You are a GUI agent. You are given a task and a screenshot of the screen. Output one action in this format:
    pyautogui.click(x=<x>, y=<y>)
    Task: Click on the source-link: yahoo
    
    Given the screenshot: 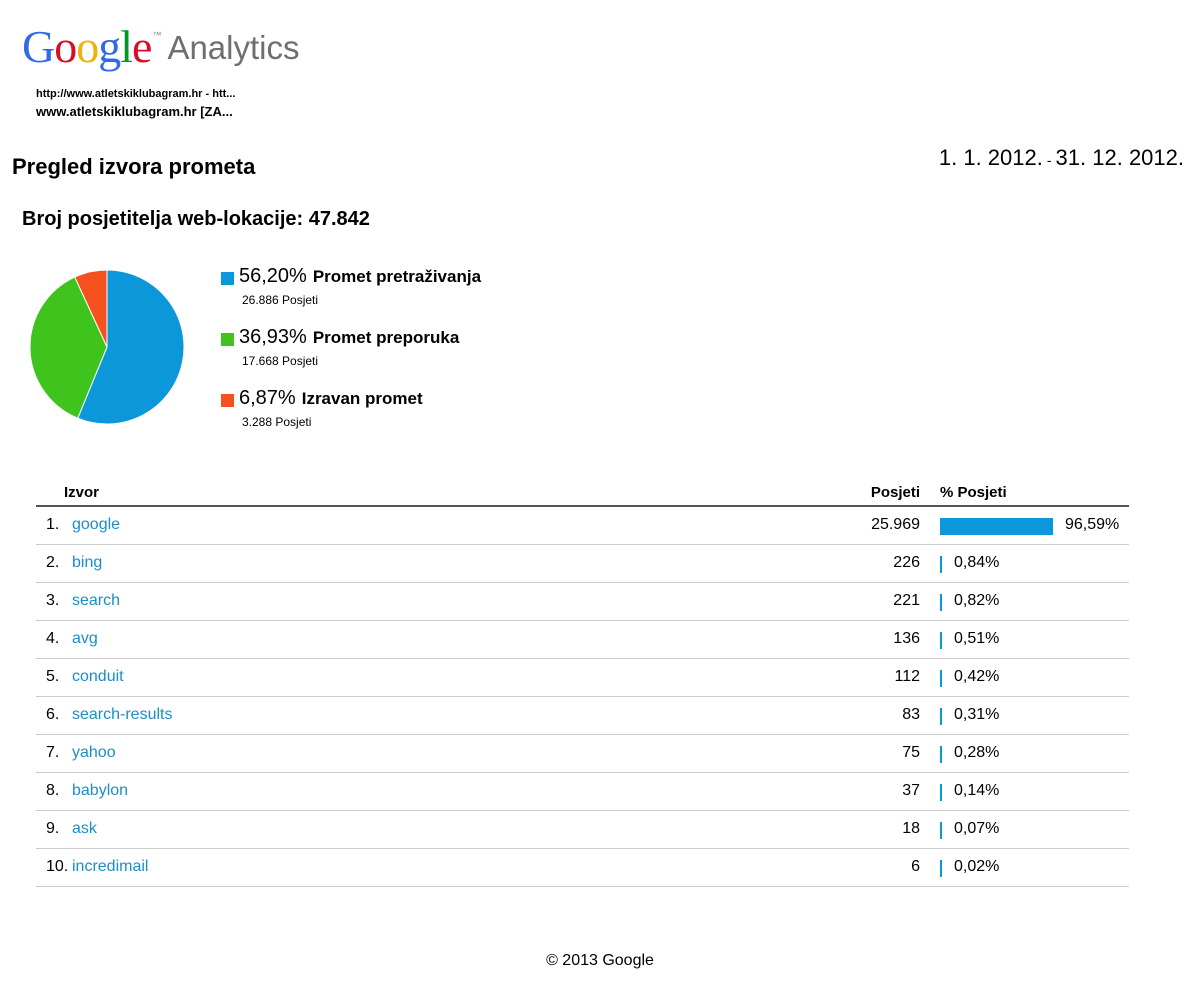 What is the action you would take?
    pyautogui.click(x=94, y=752)
    